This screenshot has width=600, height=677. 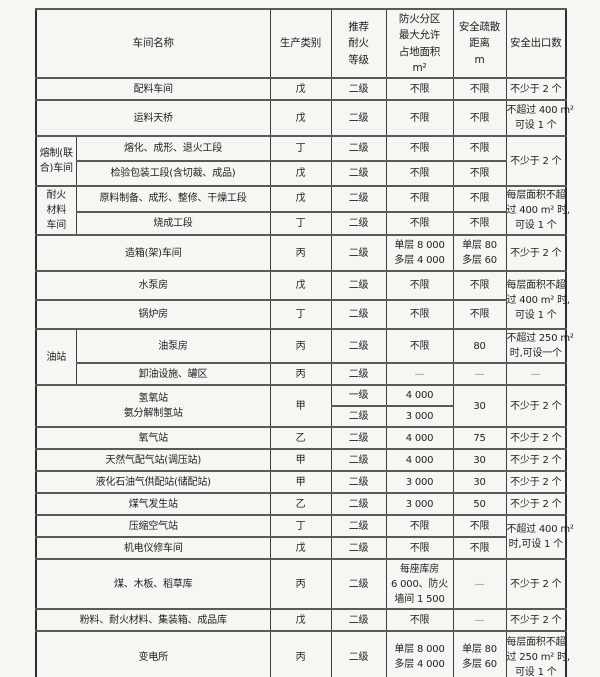 I want to click on table-row: 配料车间 戊 二级 不限 不限 不少于 2 个, so click(x=301, y=89).